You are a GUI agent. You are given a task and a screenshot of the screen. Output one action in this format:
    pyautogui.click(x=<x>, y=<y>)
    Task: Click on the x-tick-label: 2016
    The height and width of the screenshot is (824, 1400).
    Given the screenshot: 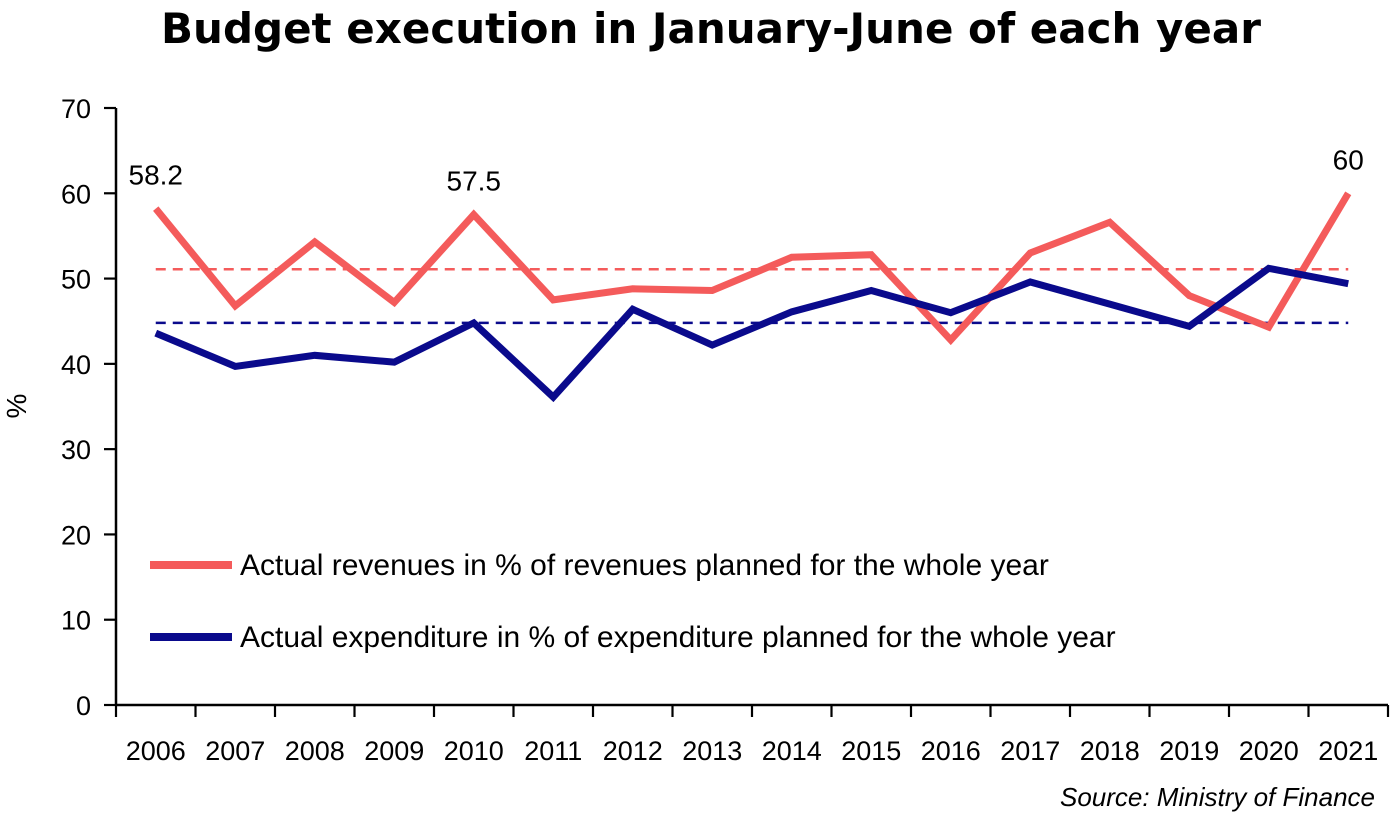 What is the action you would take?
    pyautogui.click(x=951, y=751)
    